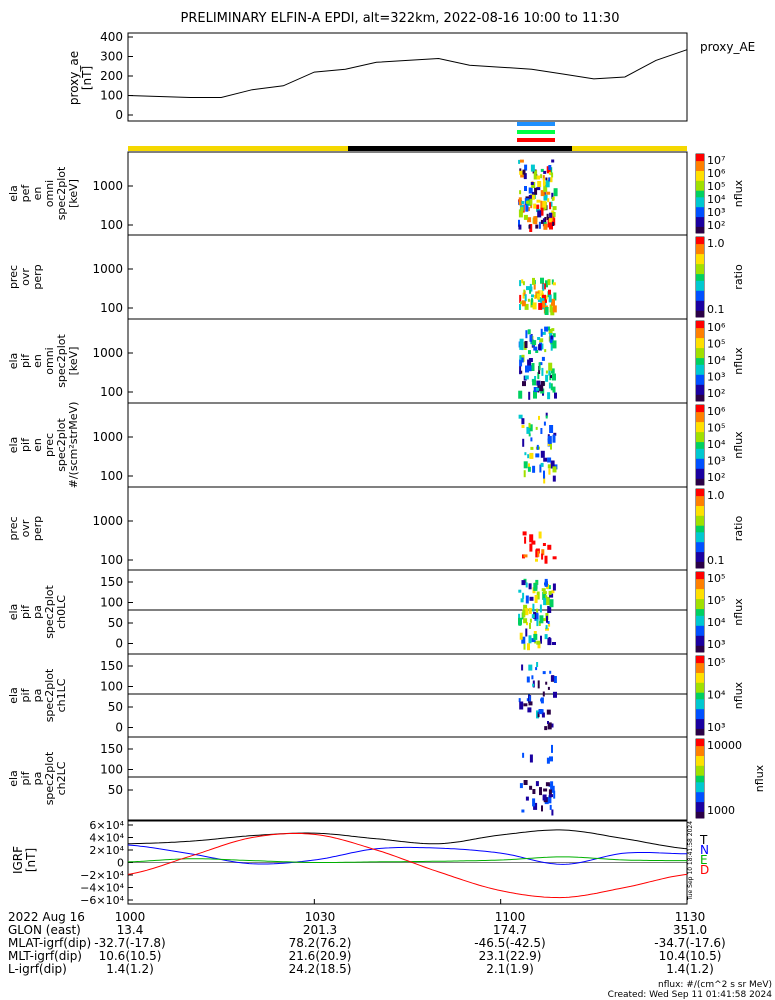 This screenshot has height=1000, width=775. What do you see at coordinates (716, 560) in the screenshot?
I see `p5-colorbar-tick-label: 0.1` at bounding box center [716, 560].